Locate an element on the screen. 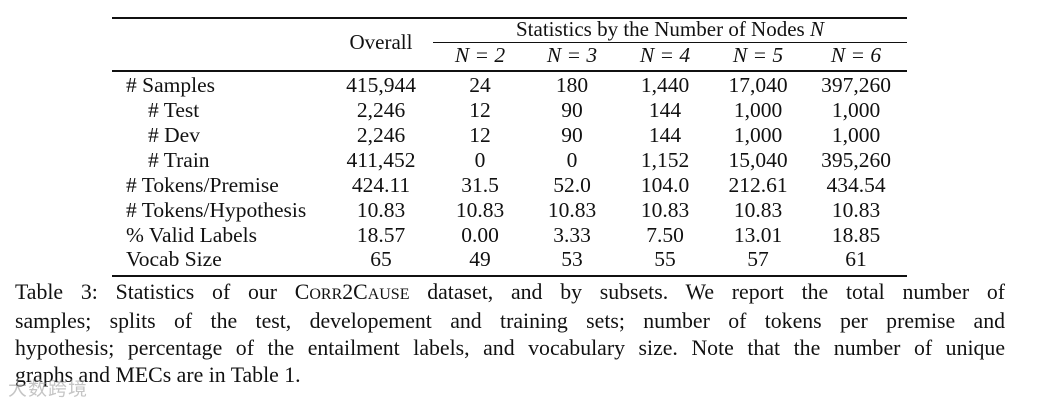 The width and height of the screenshot is (1041, 407). watermark-logo: 大数跨境 is located at coordinates (48, 389).